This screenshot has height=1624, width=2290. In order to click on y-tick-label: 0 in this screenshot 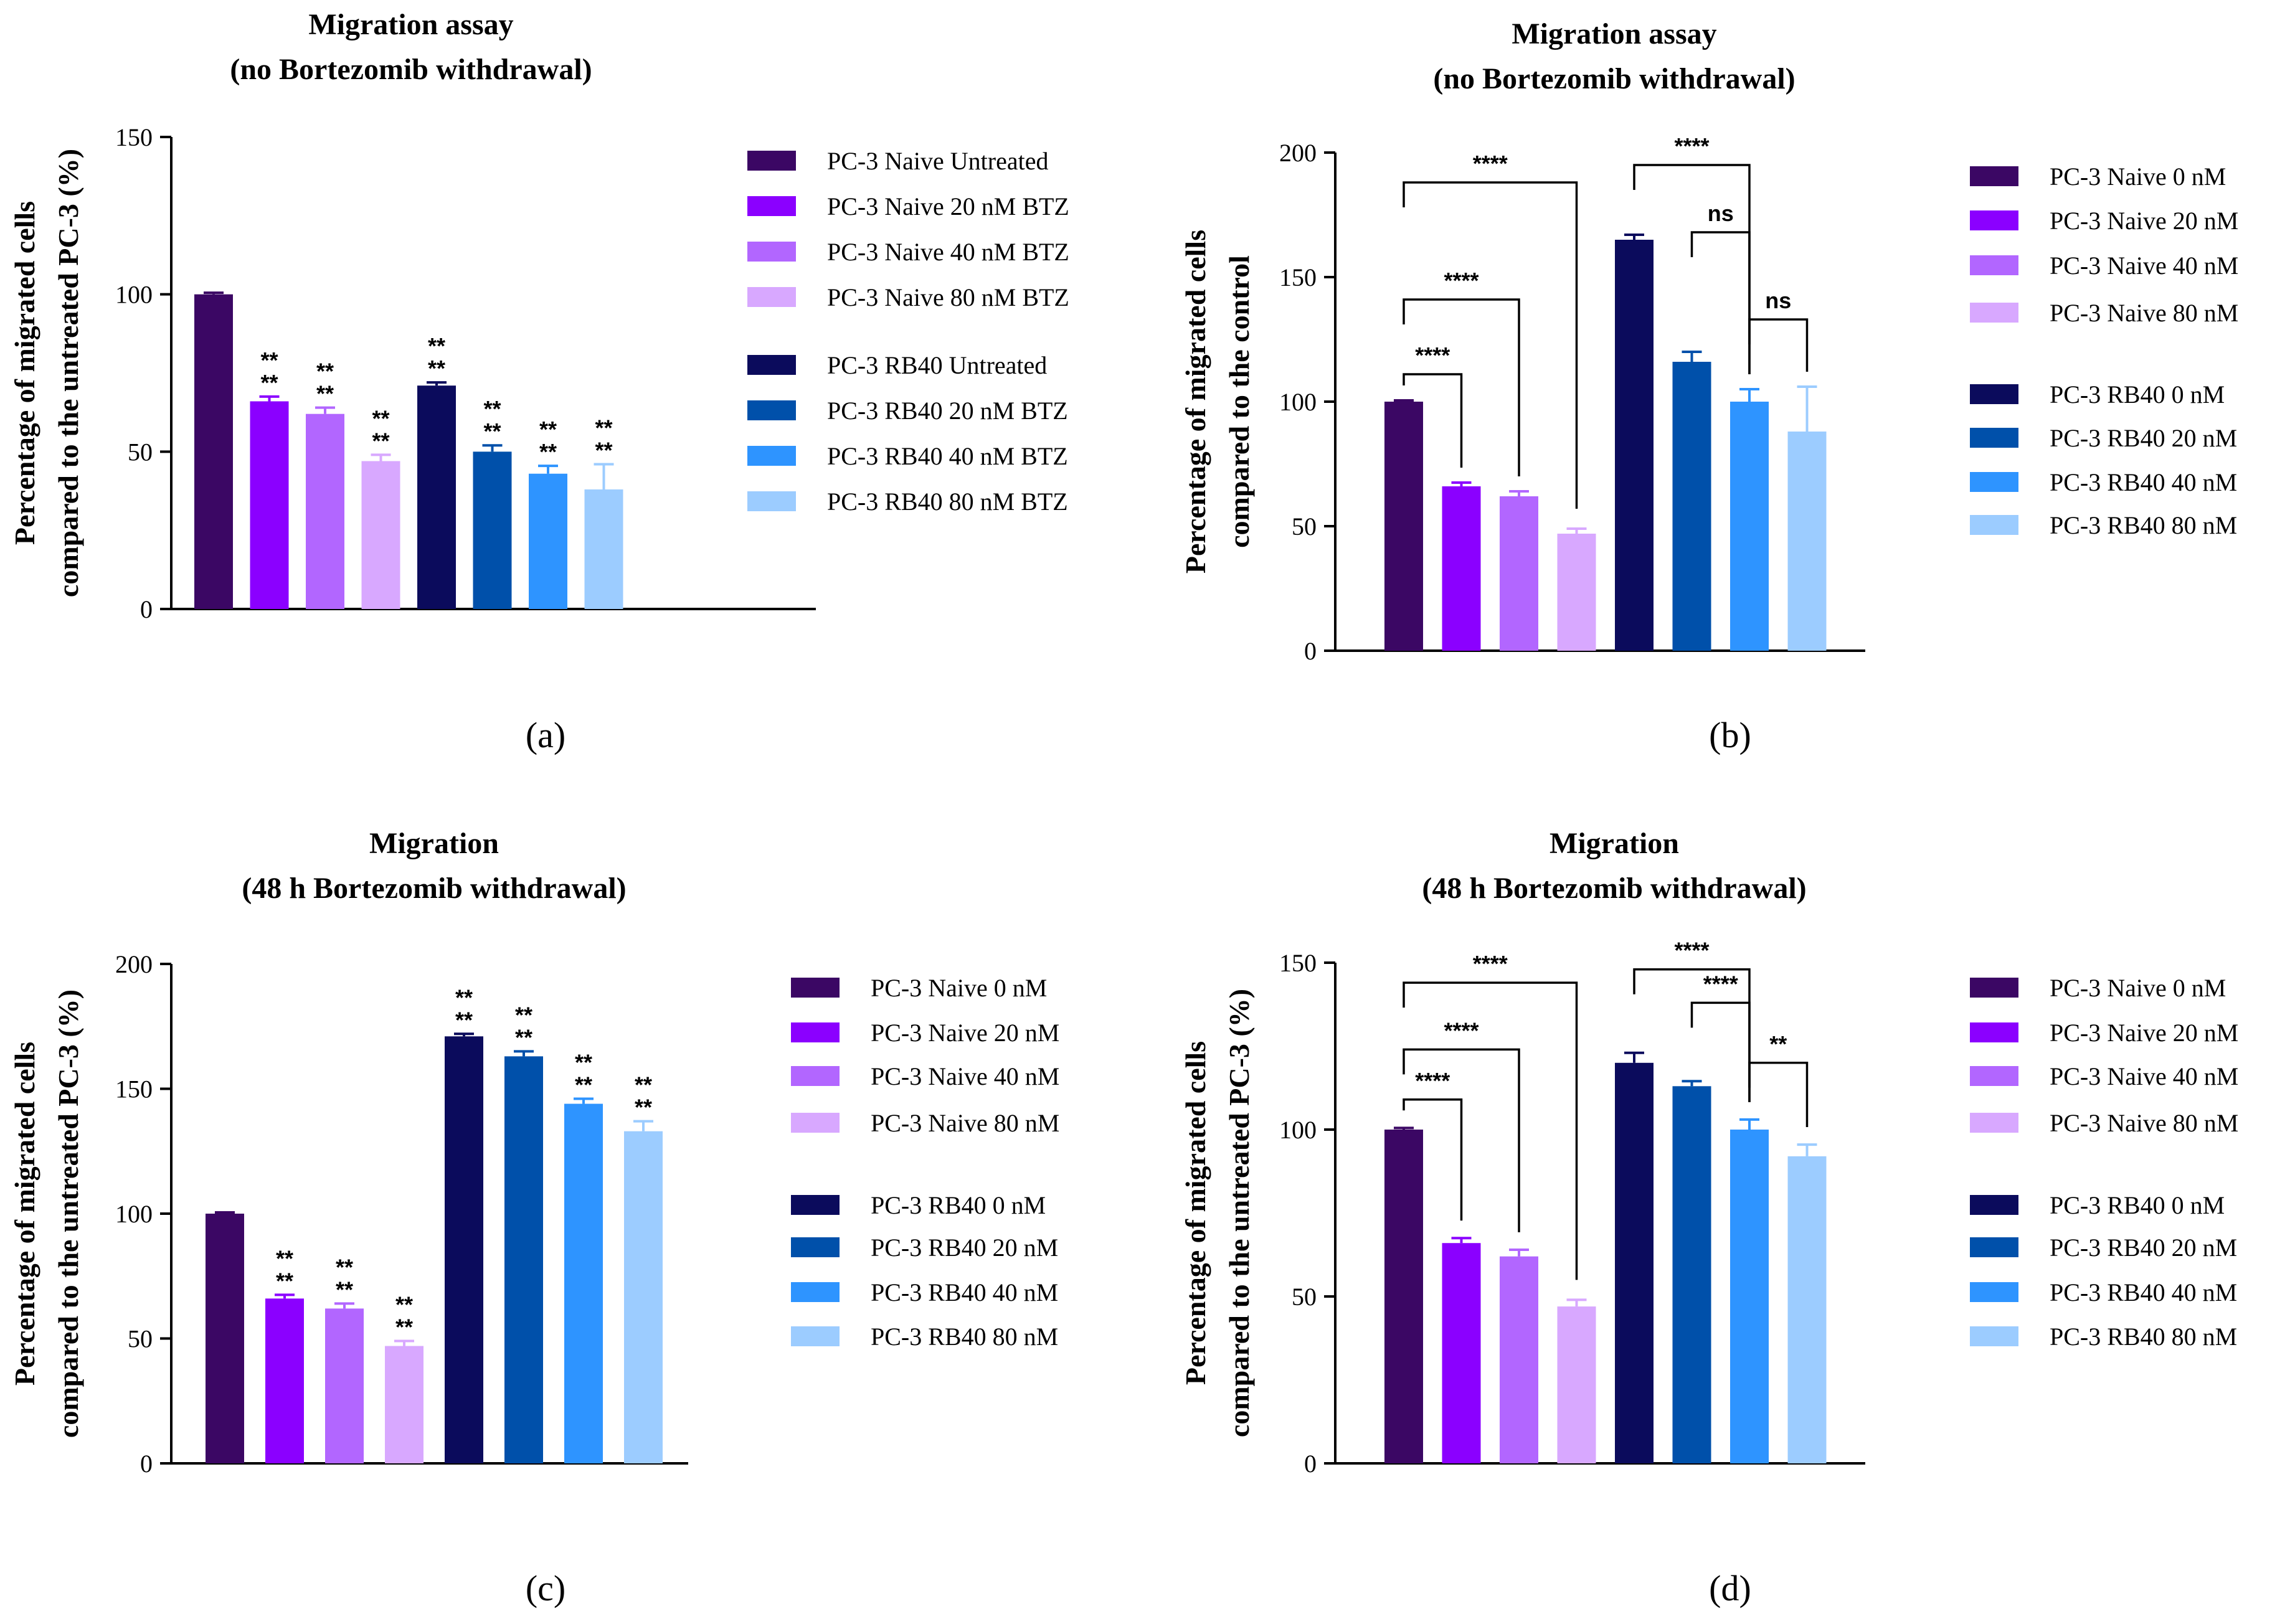, I will do `click(1310, 651)`.